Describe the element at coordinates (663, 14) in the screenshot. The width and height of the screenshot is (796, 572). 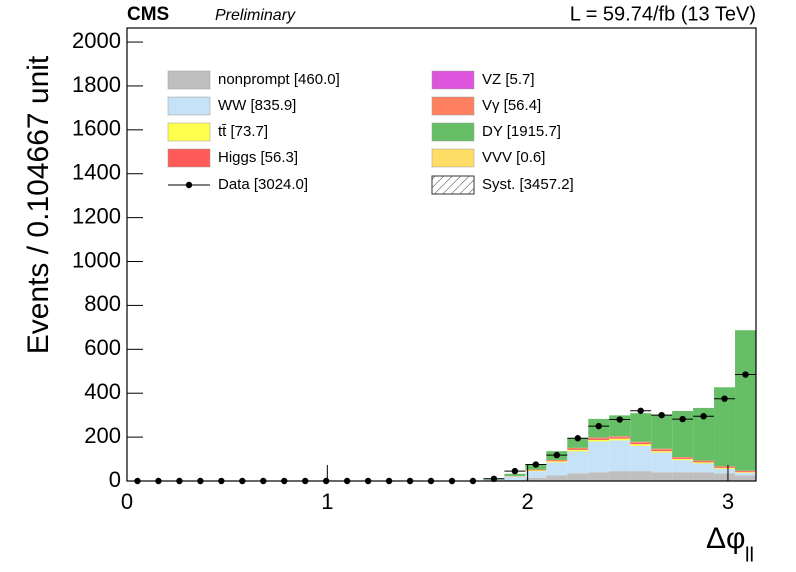
I see `lumi: L = 59.74/fb (13 TeV)` at that location.